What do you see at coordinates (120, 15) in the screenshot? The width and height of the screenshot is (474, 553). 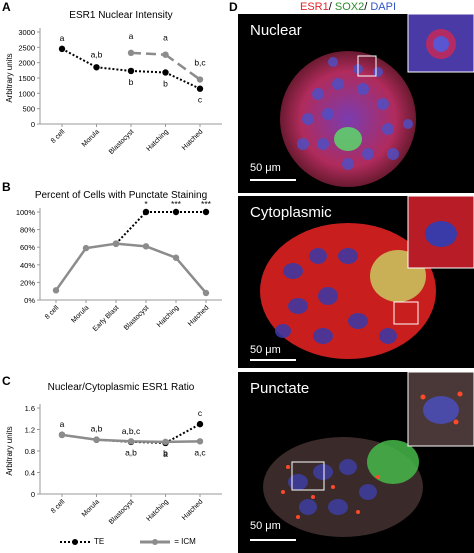 I see `chart-title: ESR1 Nuclear Intensity` at bounding box center [120, 15].